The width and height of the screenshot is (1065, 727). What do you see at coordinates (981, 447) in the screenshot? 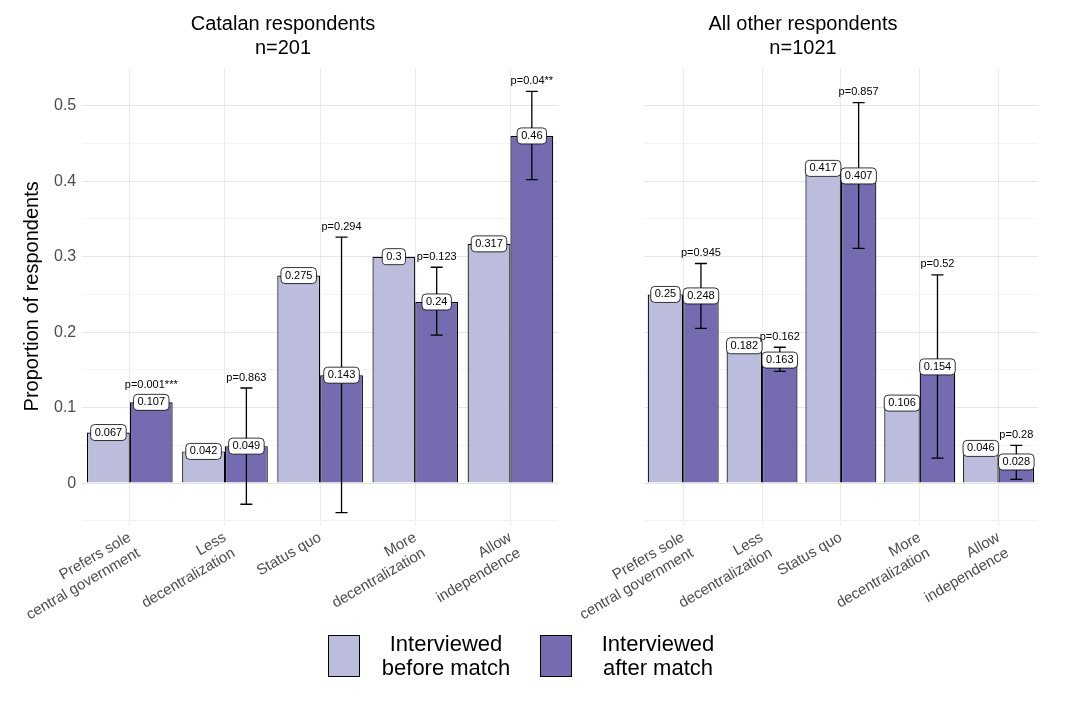
I see `data-label: 0.046` at bounding box center [981, 447].